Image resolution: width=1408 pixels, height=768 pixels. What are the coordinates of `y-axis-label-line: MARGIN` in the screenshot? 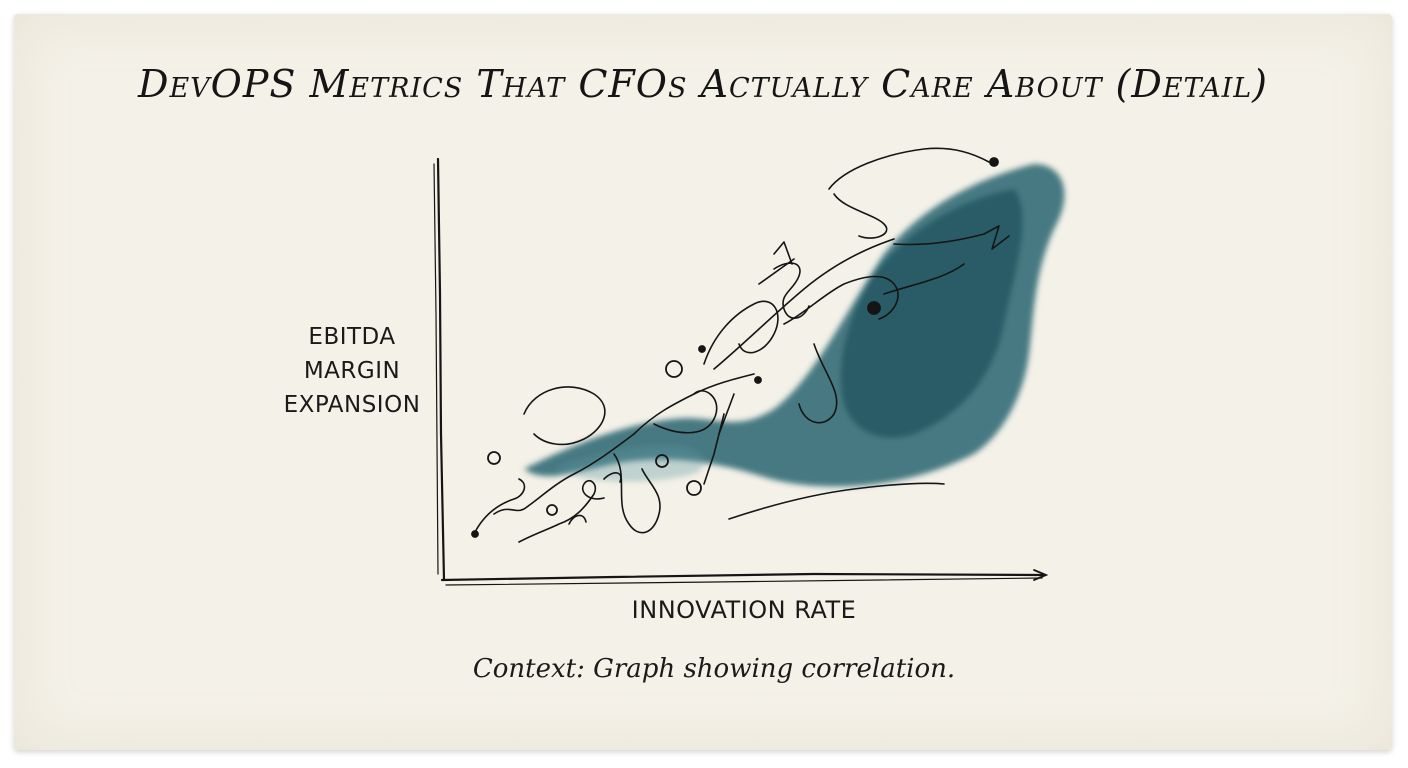 It's located at (352, 371).